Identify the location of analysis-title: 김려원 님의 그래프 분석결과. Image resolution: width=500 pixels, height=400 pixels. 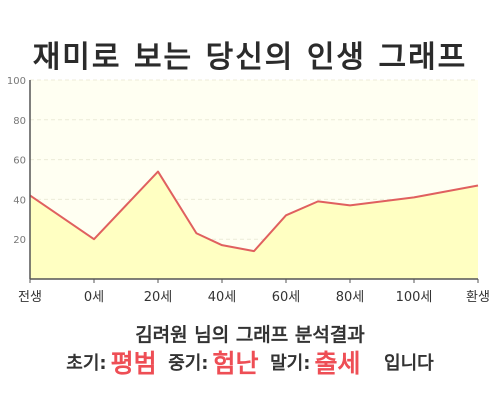
(250, 335).